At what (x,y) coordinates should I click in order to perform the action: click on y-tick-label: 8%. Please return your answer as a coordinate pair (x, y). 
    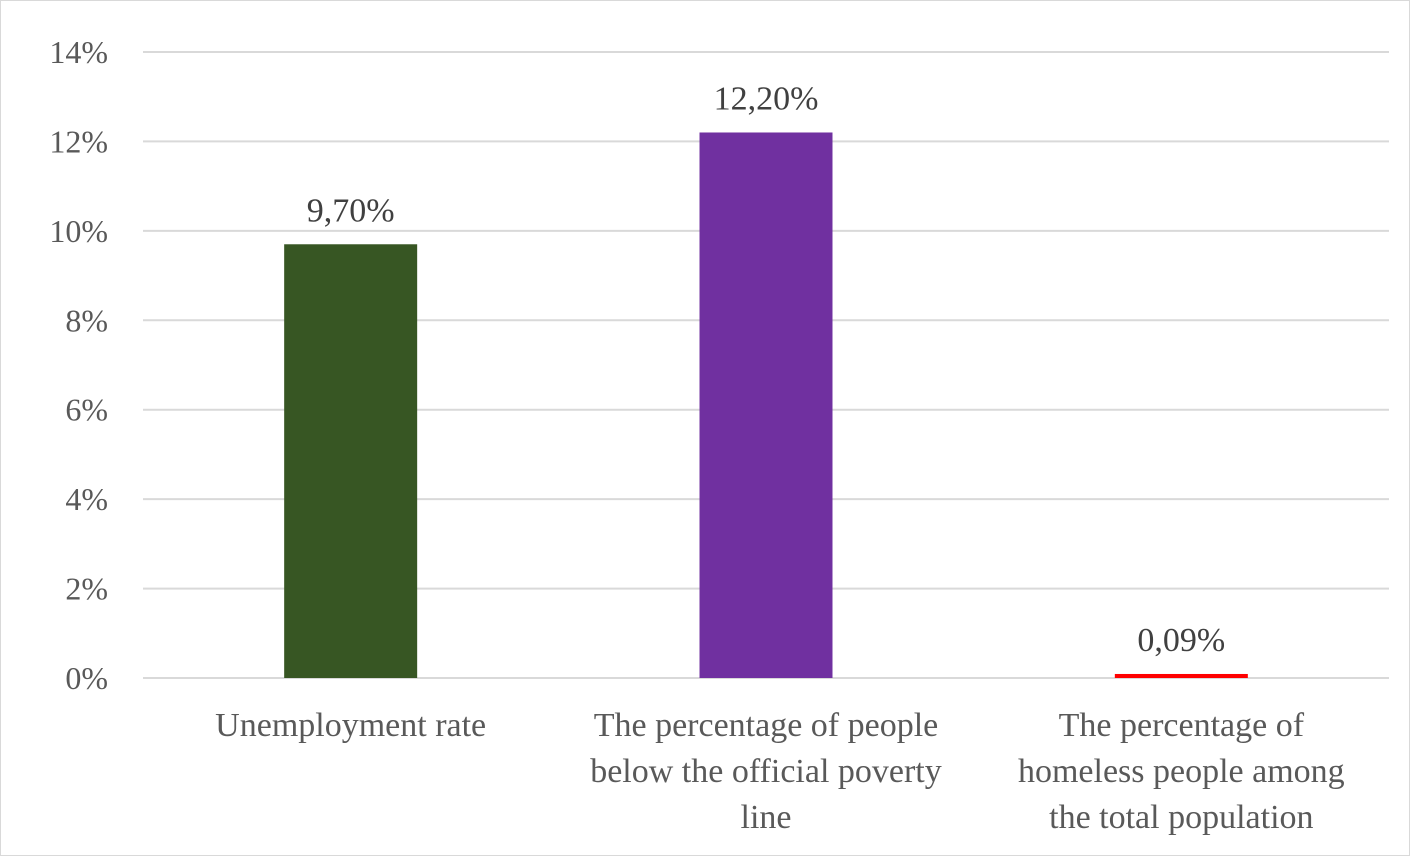
    Looking at the image, I should click on (86, 320).